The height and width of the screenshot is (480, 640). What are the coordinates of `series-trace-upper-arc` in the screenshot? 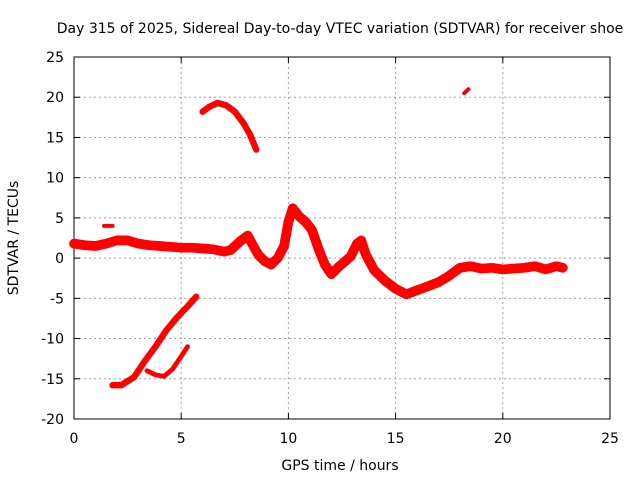 It's located at (229, 126).